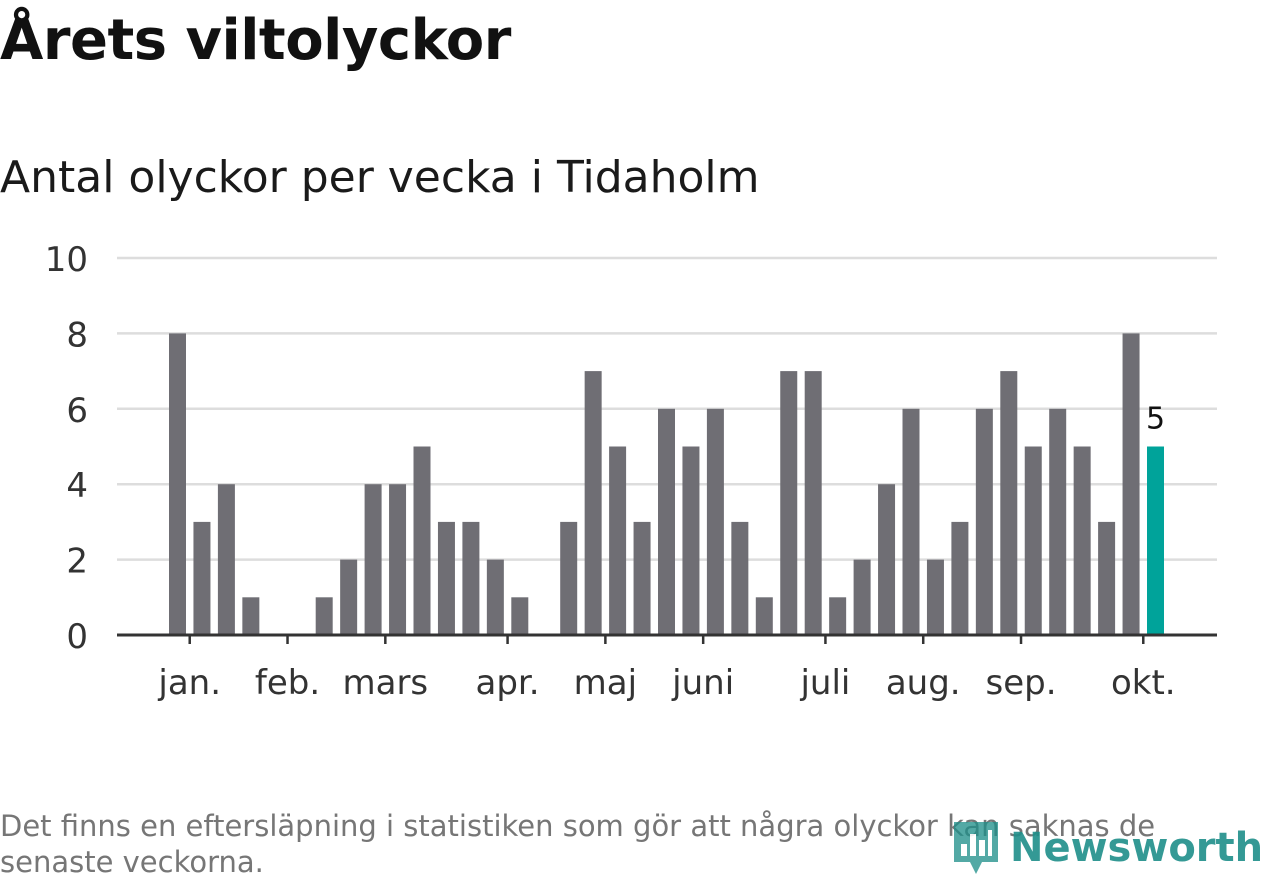 This screenshot has width=1262, height=880. What do you see at coordinates (824, 683) in the screenshot?
I see `x-tick-label: juli` at bounding box center [824, 683].